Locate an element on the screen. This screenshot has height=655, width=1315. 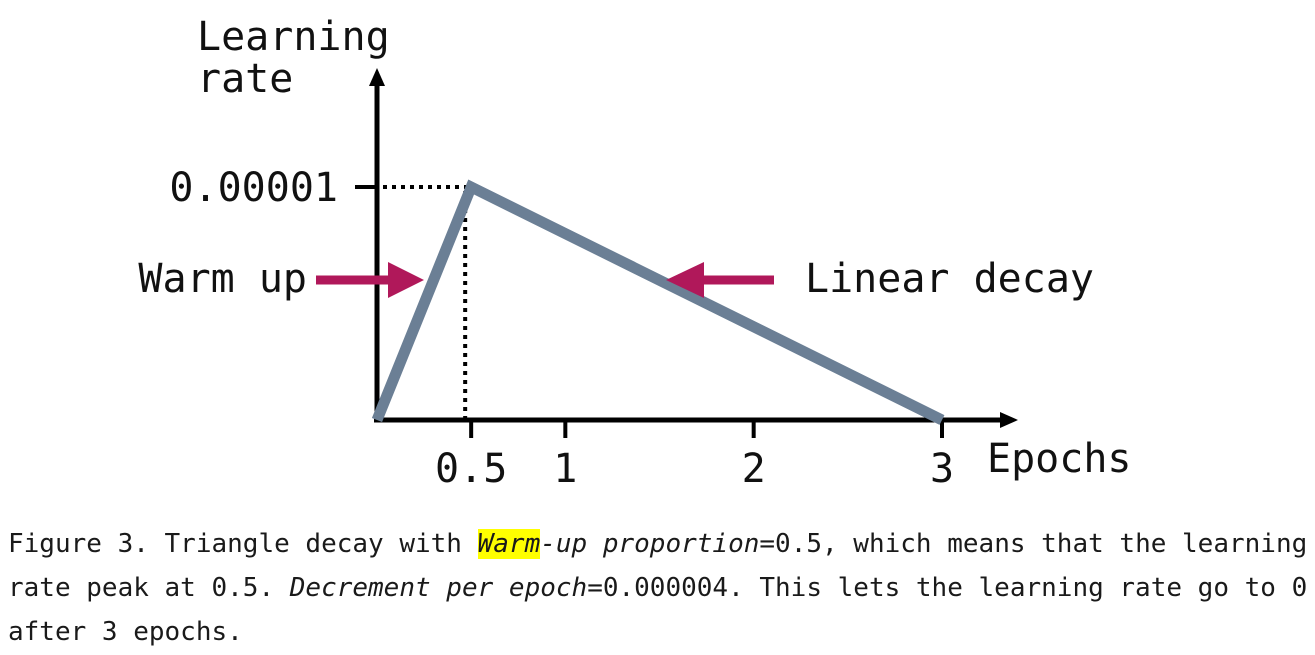
x-axis-arrowhead is located at coordinates (1009, 420).